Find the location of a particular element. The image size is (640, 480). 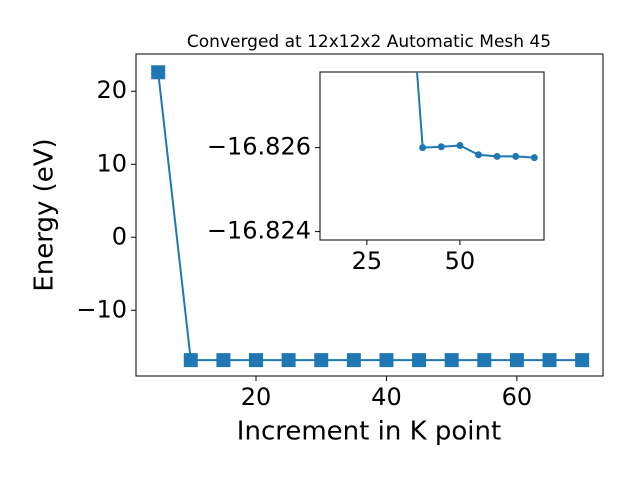

y-tick-label: −16.826 is located at coordinates (259, 147).